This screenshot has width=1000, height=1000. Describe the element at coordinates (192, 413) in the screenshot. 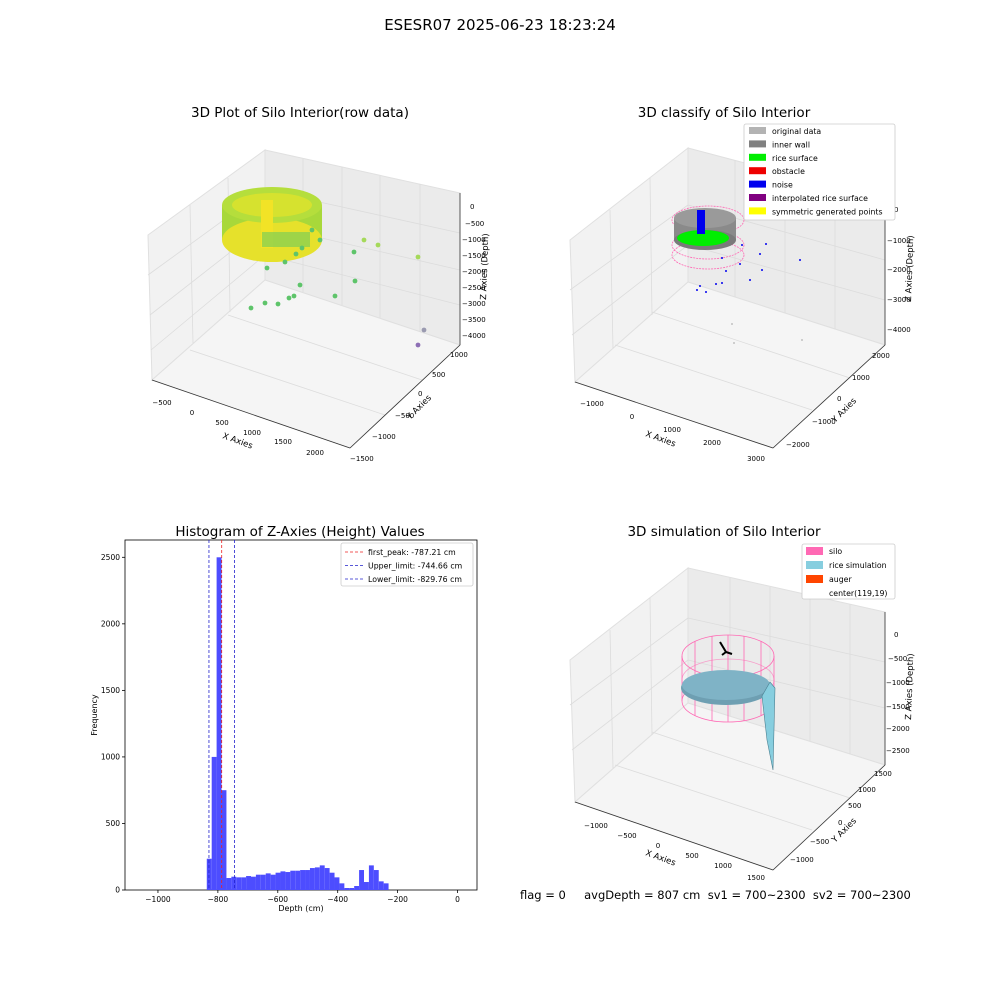

I see `raw-x-tick: 0` at that location.